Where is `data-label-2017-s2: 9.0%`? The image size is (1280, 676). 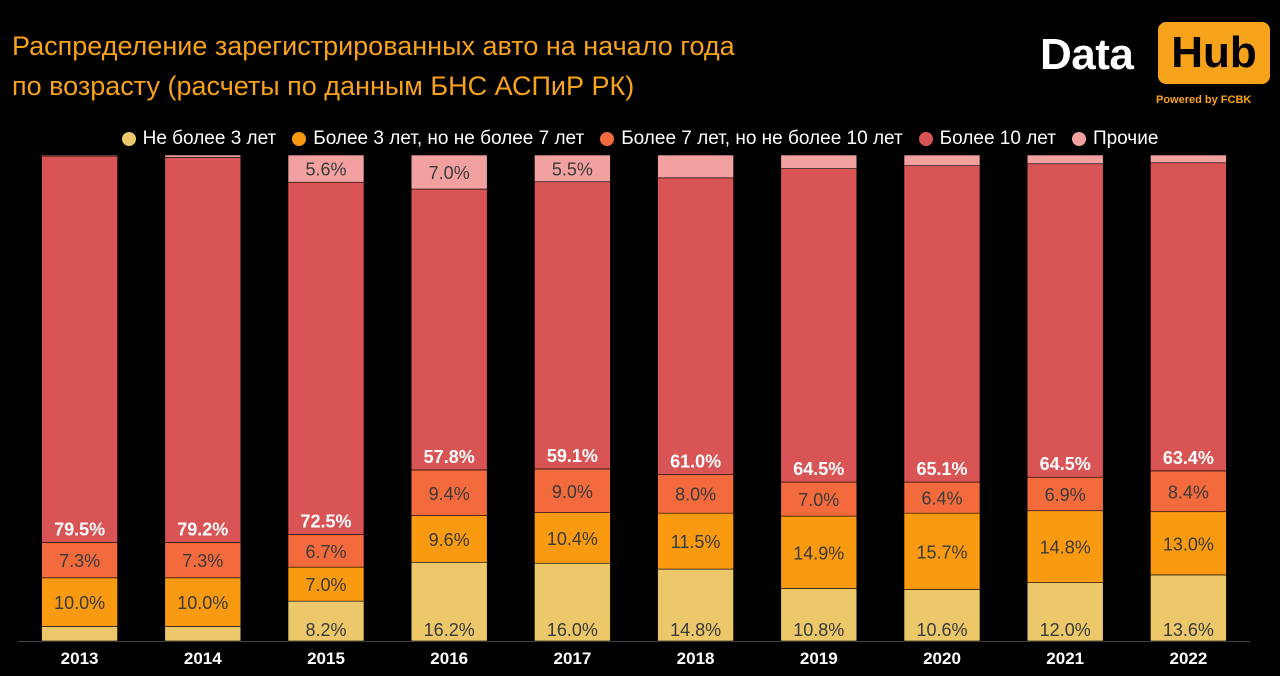
data-label-2017-s2: 9.0% is located at coordinates (572, 492).